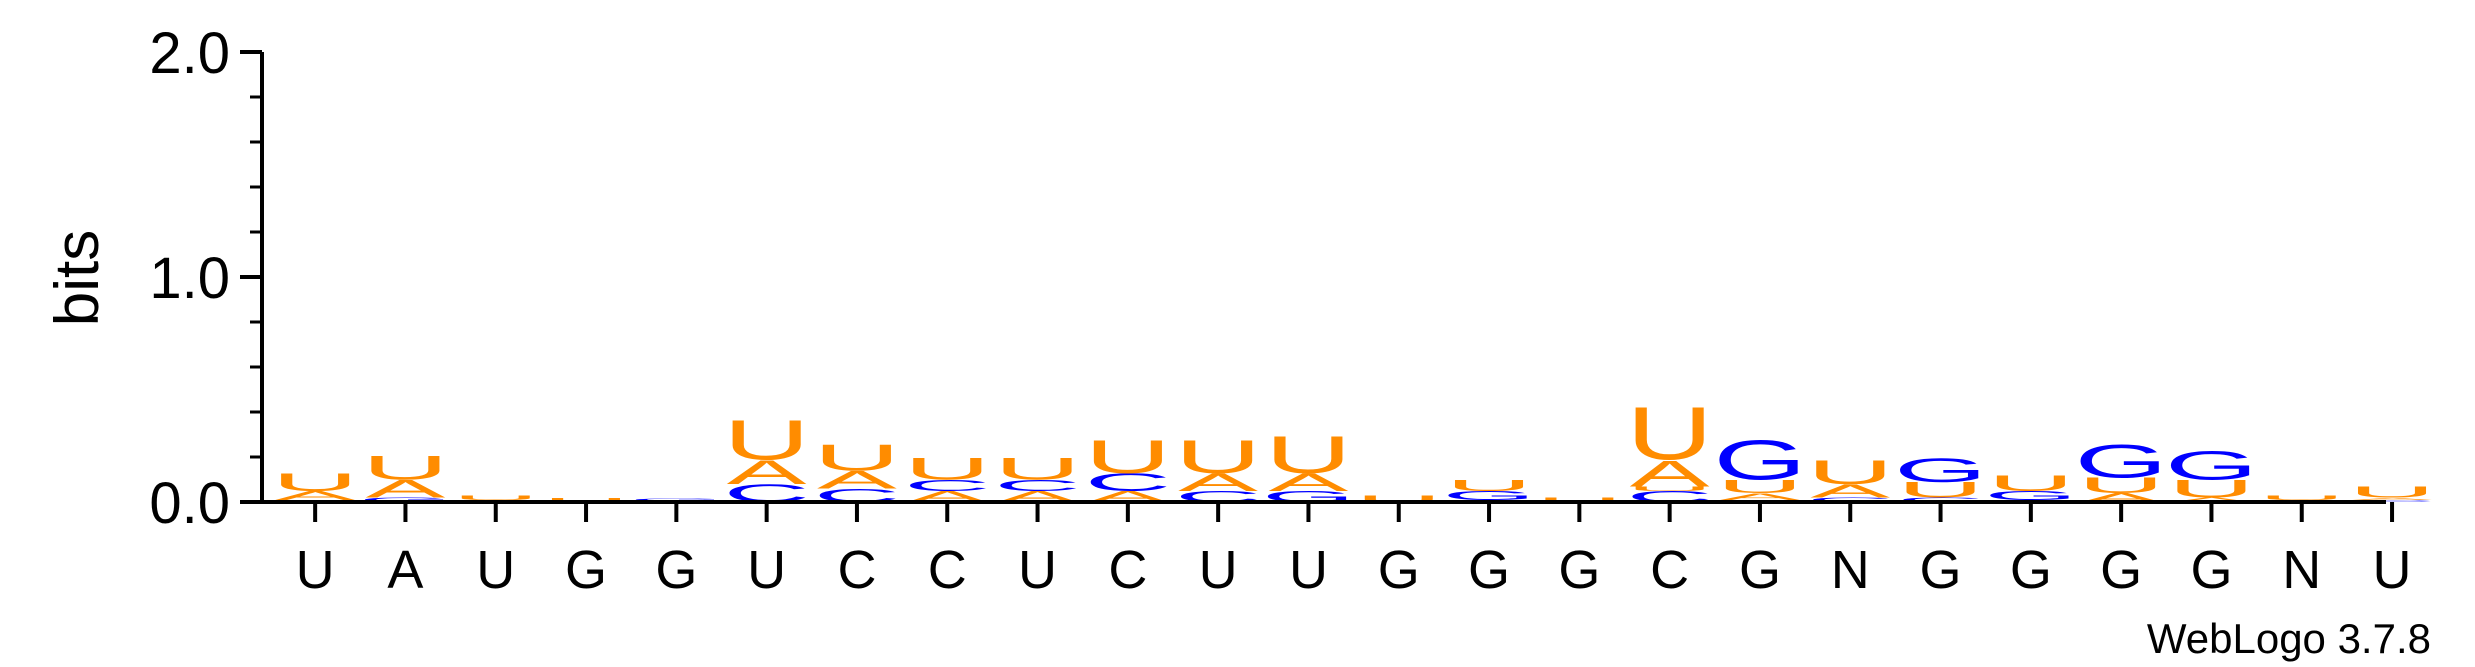 Image resolution: width=2475 pixels, height=667 pixels. What do you see at coordinates (405, 570) in the screenshot?
I see `x-tick-label: A` at bounding box center [405, 570].